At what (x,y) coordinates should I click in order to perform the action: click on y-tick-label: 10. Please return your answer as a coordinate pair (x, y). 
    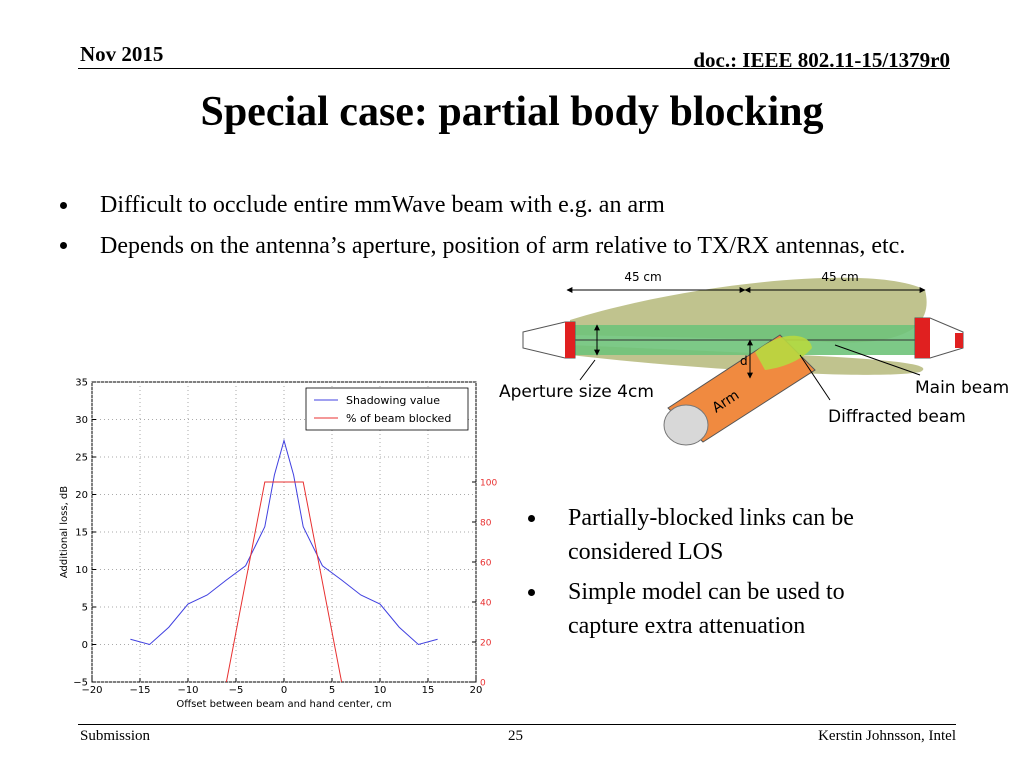
    Looking at the image, I should click on (81, 570).